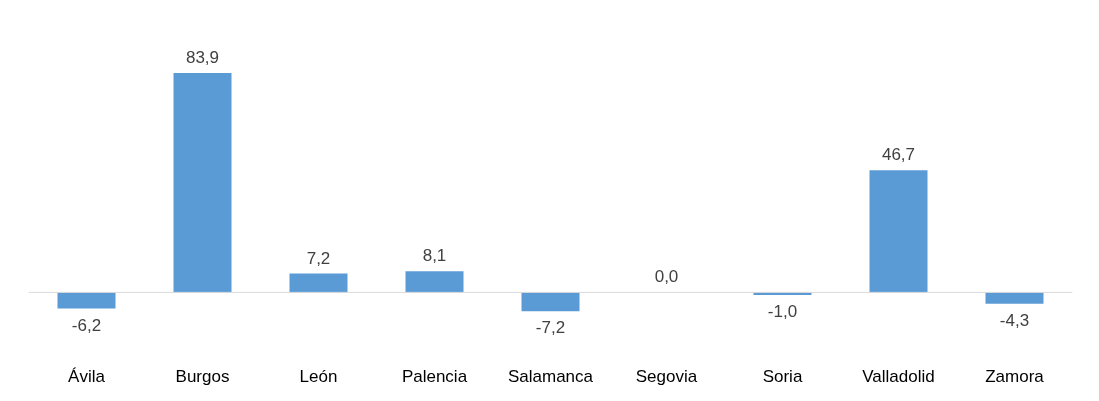 Image resolution: width=1099 pixels, height=401 pixels. What do you see at coordinates (434, 256) in the screenshot?
I see `data-label: 8,1` at bounding box center [434, 256].